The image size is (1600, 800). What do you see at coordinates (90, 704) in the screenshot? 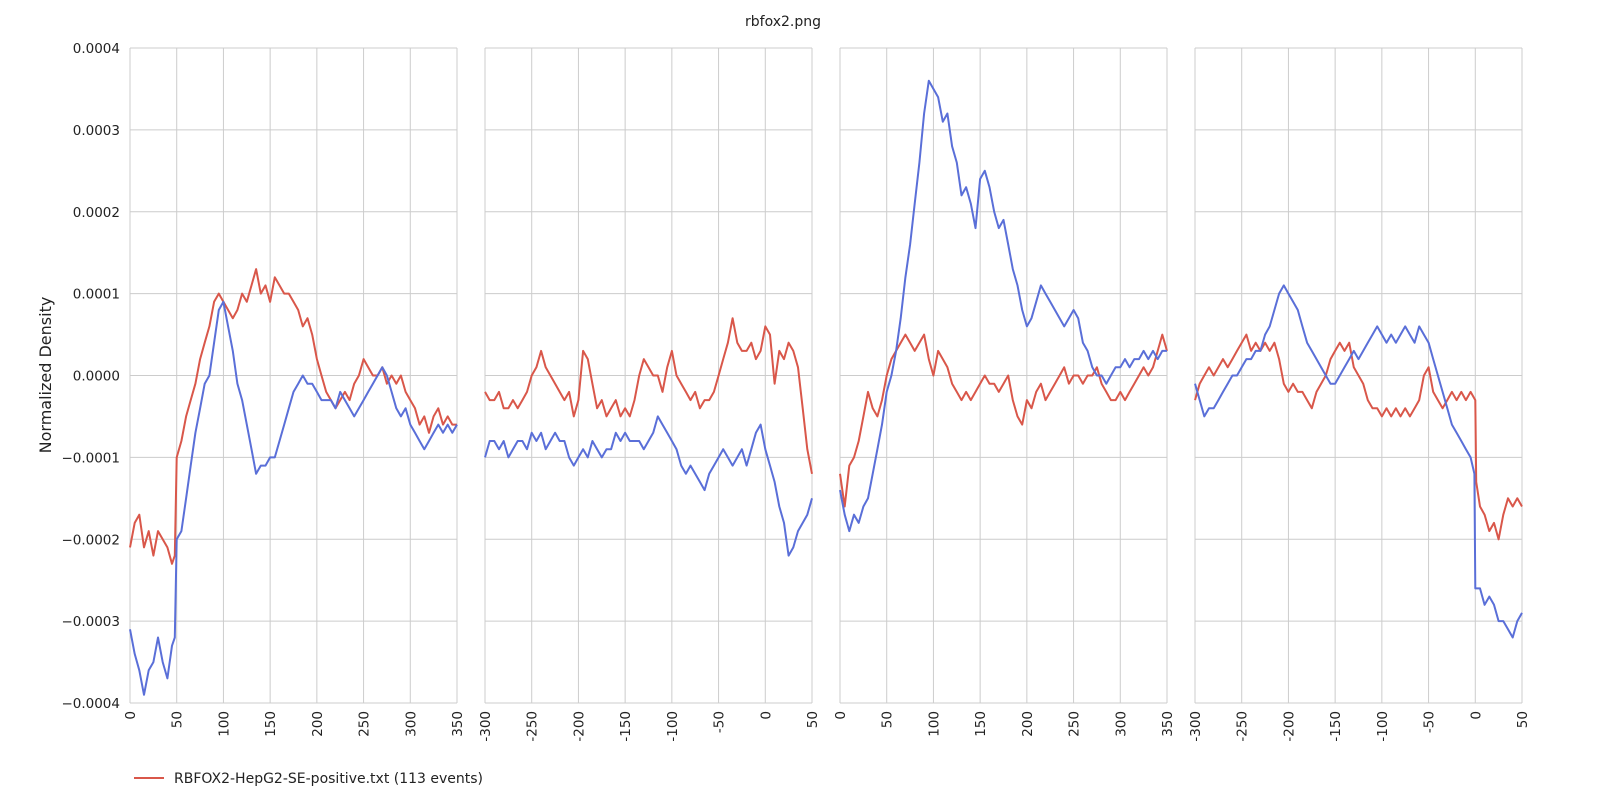
I see `y-tick-label: −0.0004` at bounding box center [90, 704].